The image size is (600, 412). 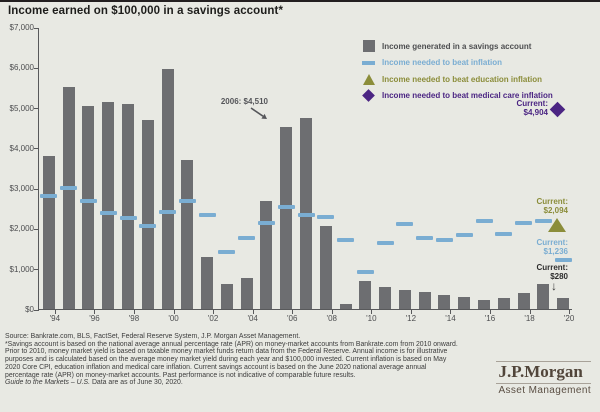 I want to click on x-axis-label: '12, so click(x=411, y=318).